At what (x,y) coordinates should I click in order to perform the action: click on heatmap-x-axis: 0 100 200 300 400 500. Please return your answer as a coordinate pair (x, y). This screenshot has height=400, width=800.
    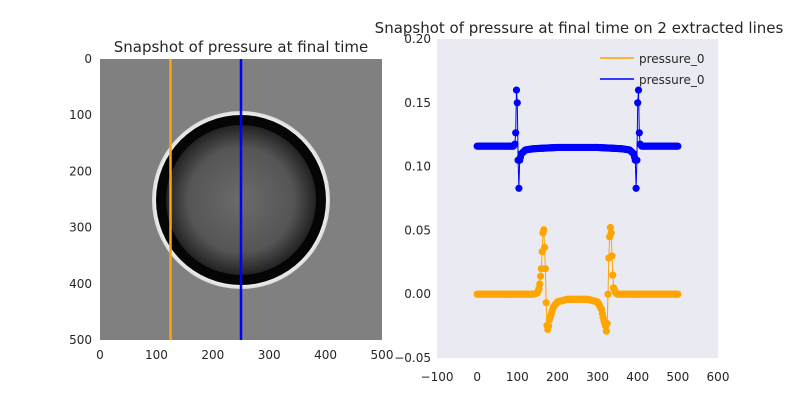
    Looking at the image, I should click on (244, 355).